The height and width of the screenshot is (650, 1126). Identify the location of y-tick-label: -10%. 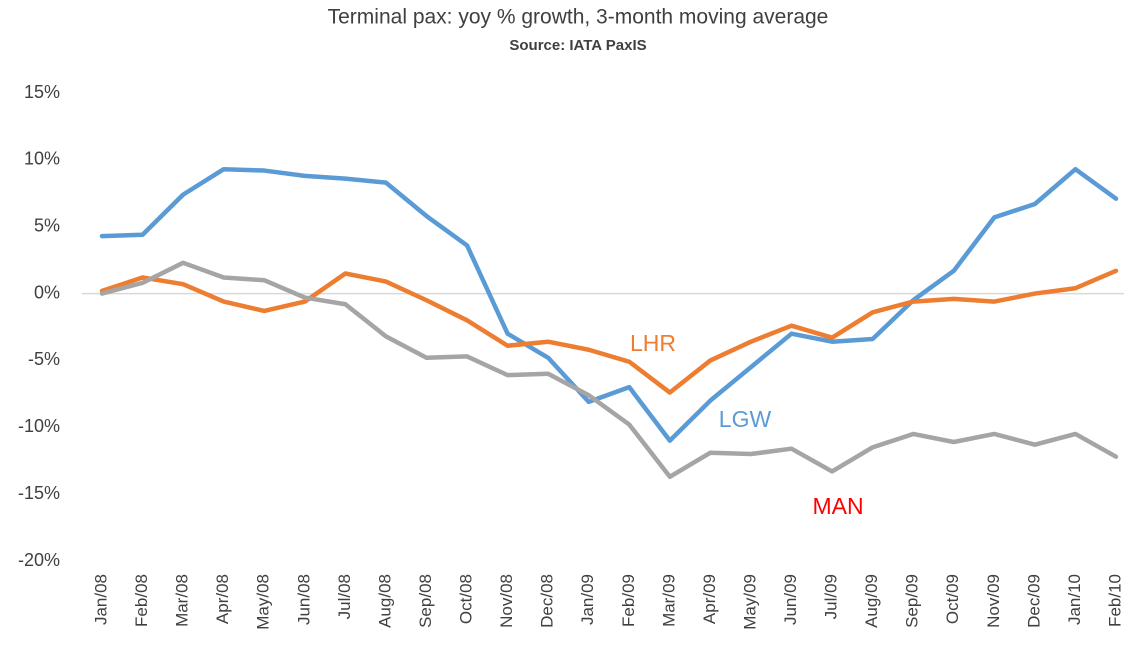
(39, 426).